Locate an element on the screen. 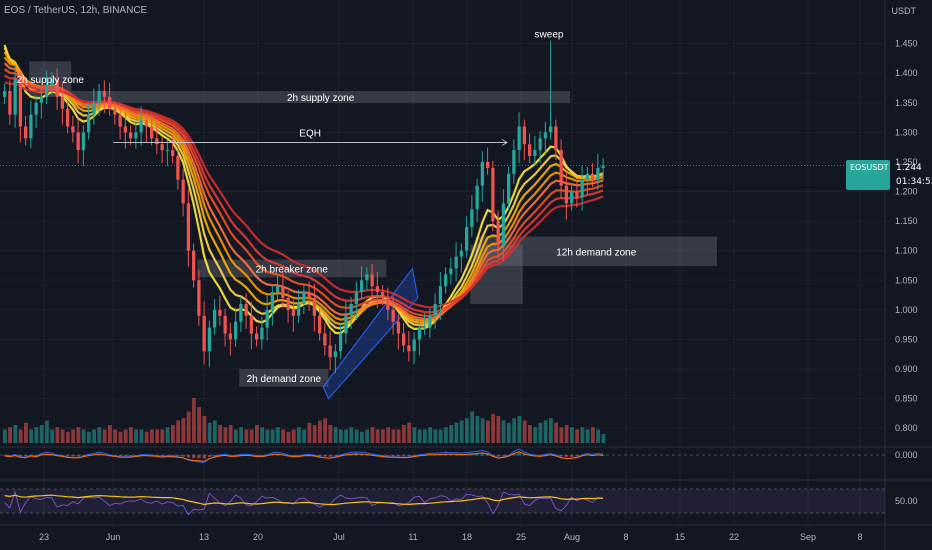  x-tick-label: 23 is located at coordinates (44, 537).